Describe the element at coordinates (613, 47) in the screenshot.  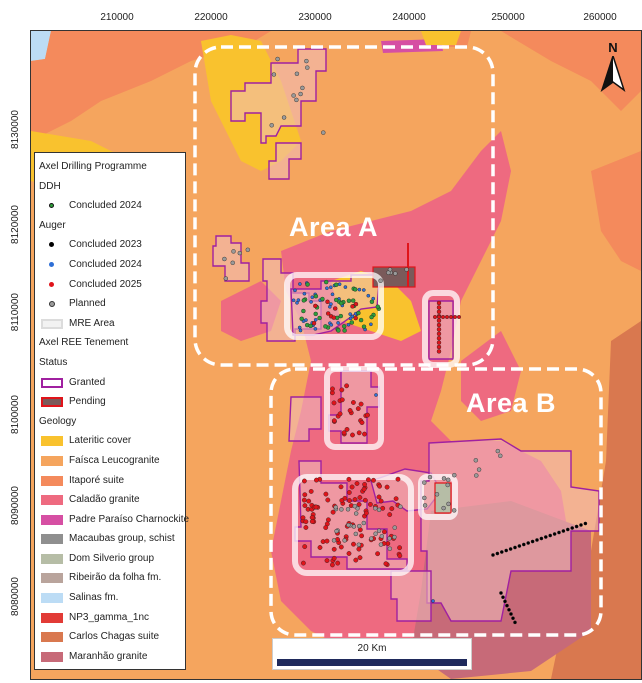
I see `north-arrow-label: N` at that location.